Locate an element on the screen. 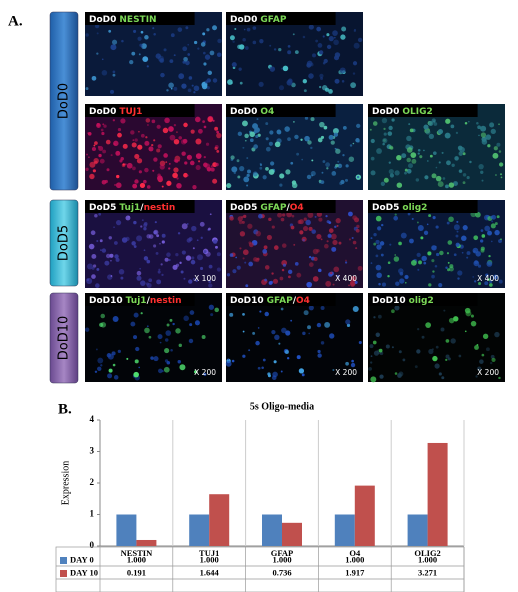 Image resolution: width=518 pixels, height=592 pixels. y-tick-label: 2 is located at coordinates (92, 482).